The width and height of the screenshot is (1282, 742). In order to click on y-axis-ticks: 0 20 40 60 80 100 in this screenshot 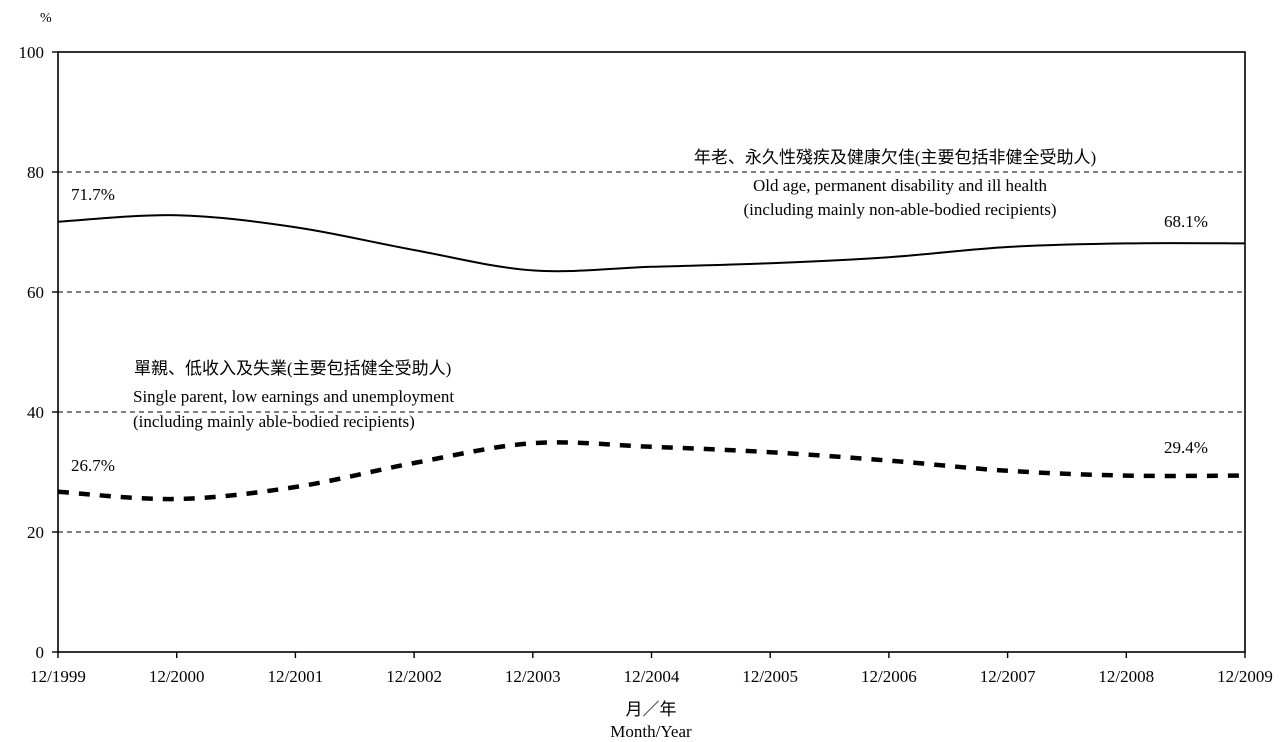, I will do `click(38, 352)`.